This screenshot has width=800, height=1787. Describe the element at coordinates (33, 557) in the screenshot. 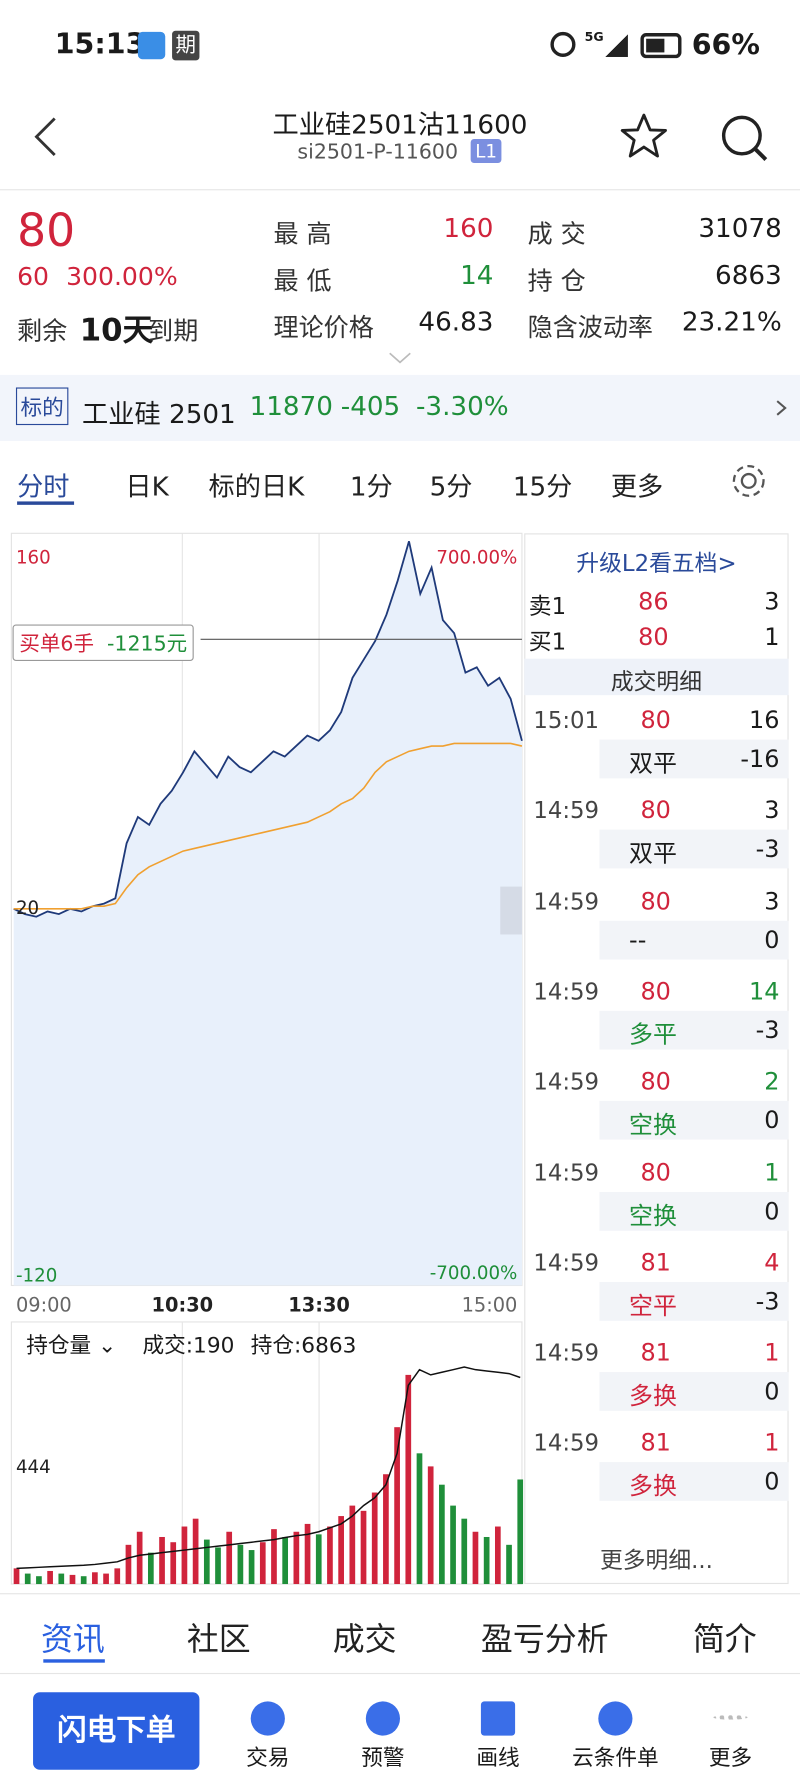

I see `y-tick-label: 160` at that location.